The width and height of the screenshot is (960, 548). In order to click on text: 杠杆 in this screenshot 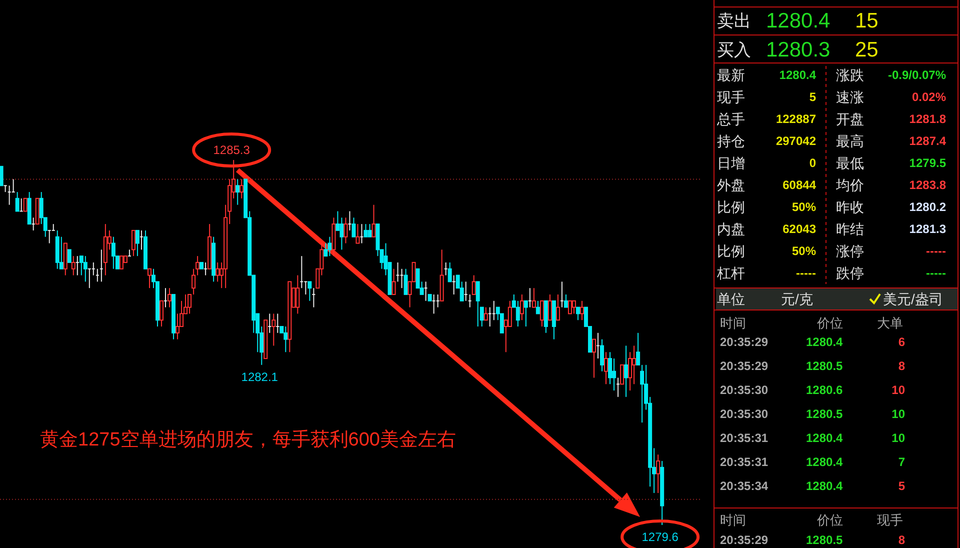, I will do `click(730, 273)`.